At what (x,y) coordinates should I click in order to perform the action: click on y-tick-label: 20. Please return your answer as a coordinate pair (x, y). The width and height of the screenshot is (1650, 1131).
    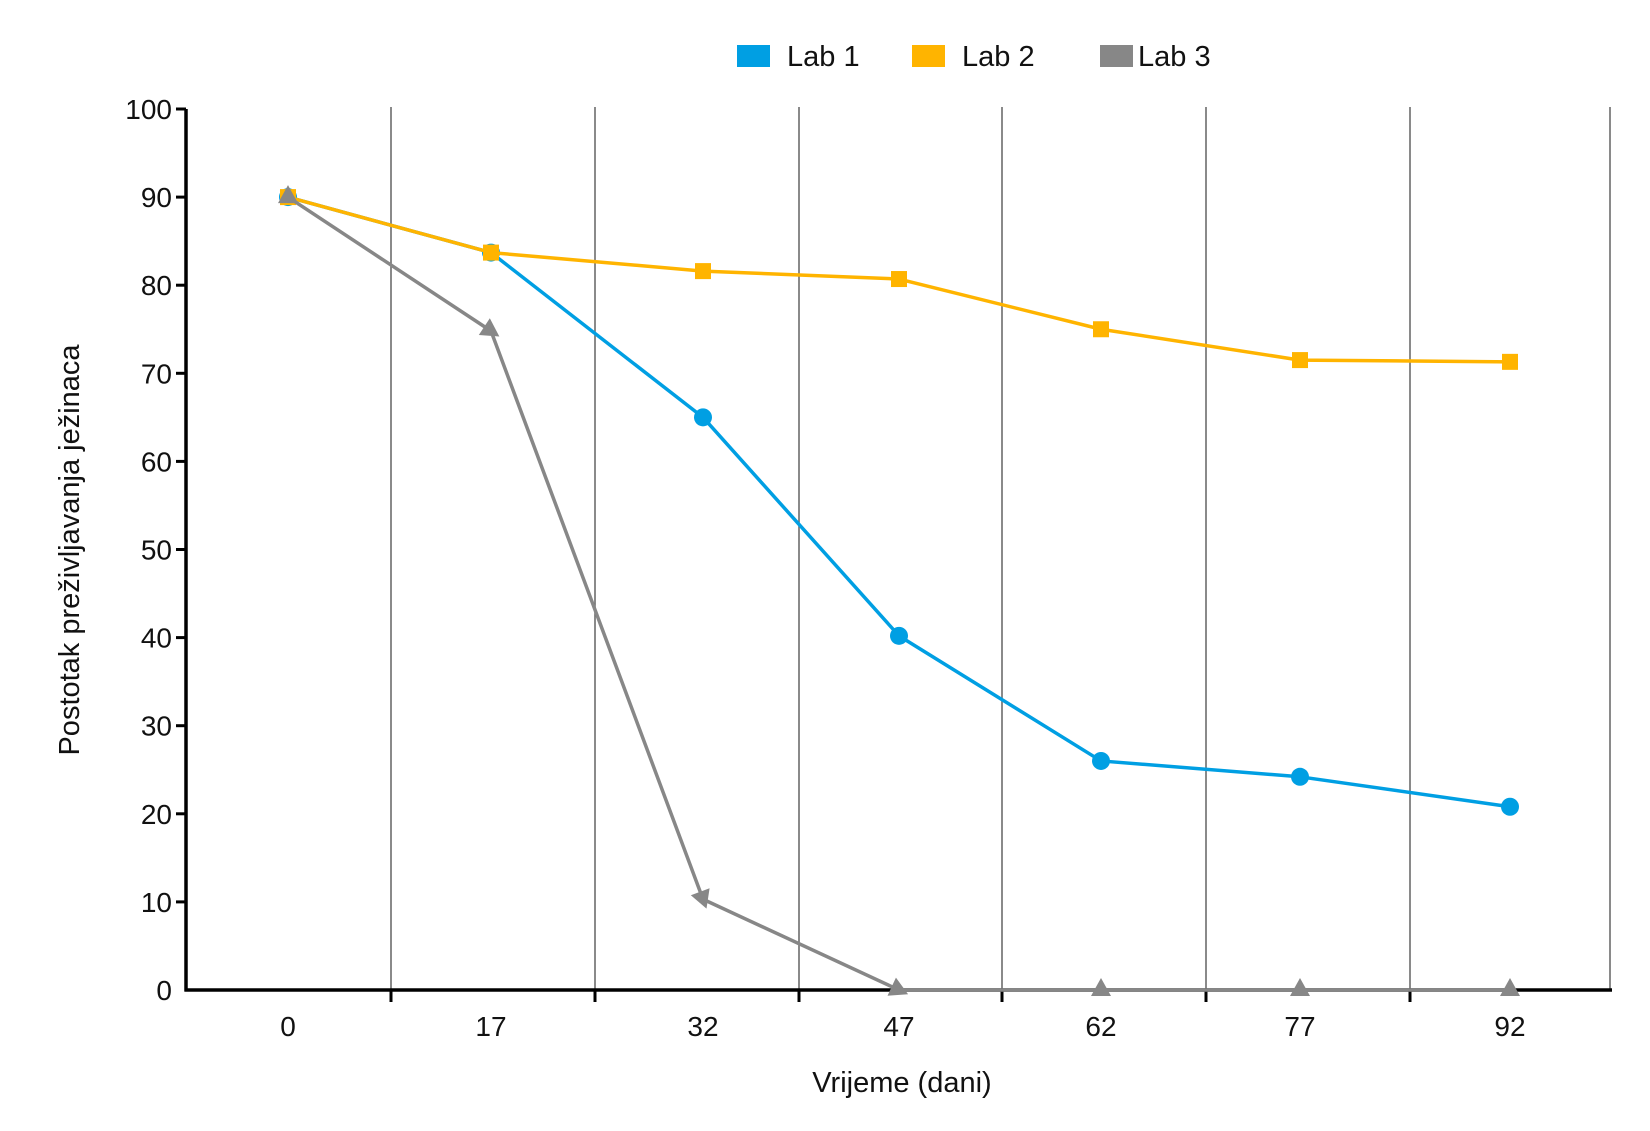
    Looking at the image, I should click on (156, 814).